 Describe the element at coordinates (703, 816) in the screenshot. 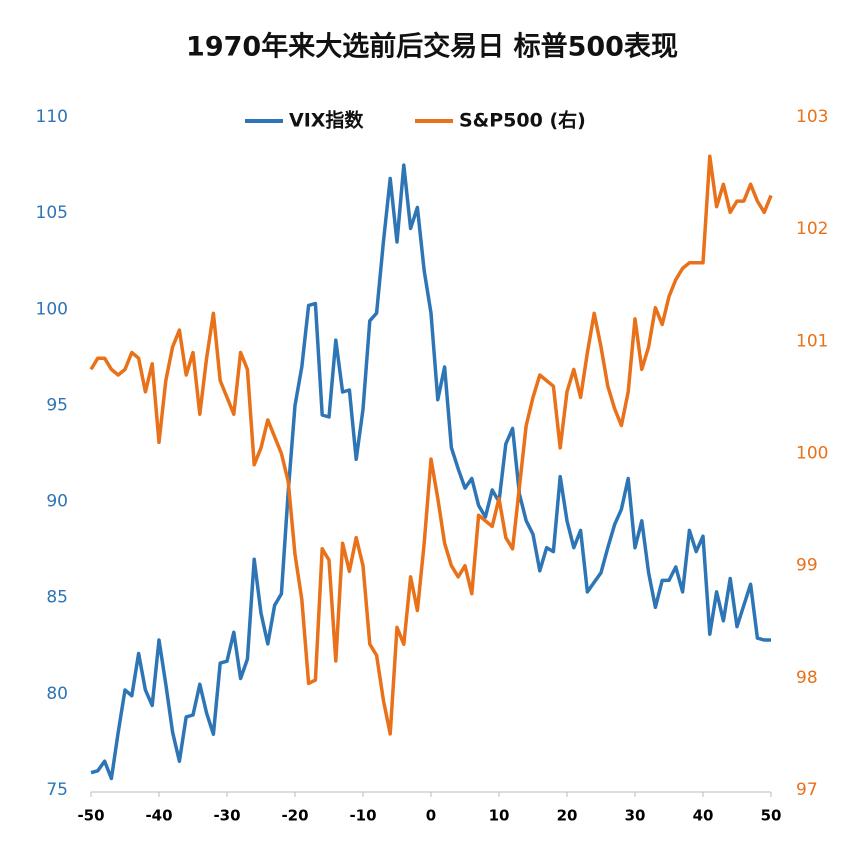

I see `x-tick-label: 40` at that location.